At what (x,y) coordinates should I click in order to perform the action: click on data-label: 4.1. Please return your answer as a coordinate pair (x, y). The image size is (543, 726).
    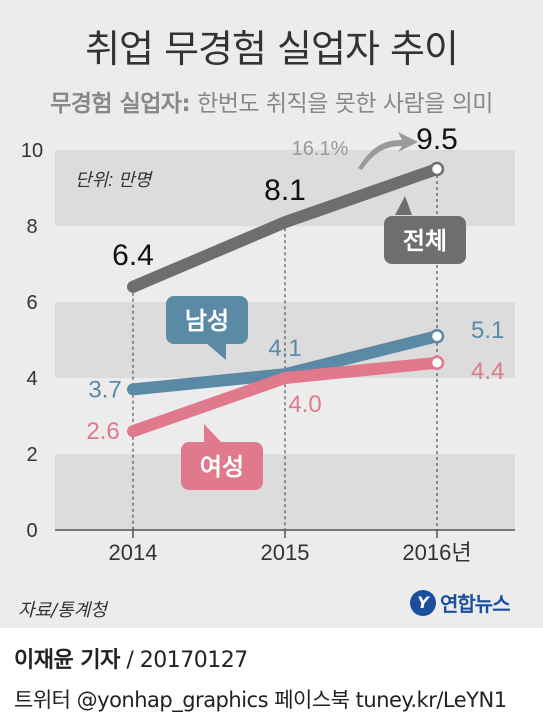
    Looking at the image, I should click on (284, 348).